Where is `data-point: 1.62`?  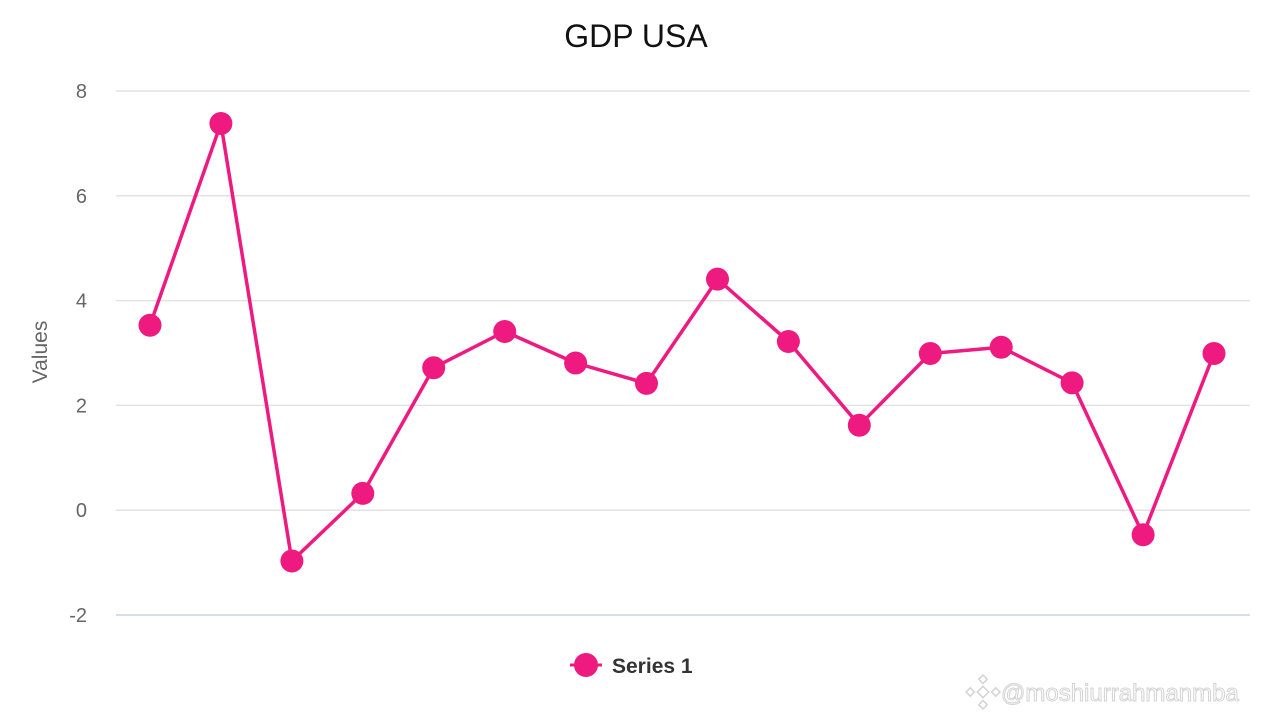
data-point: 1.62 is located at coordinates (859, 425).